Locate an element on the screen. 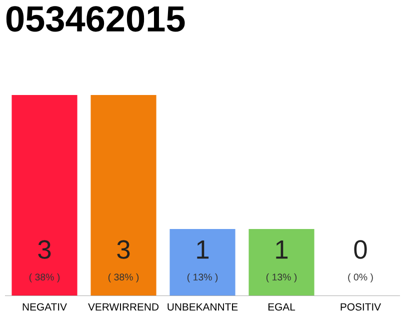 The height and width of the screenshot is (320, 410). x-tick-label: UNBEKANNTE is located at coordinates (203, 307).